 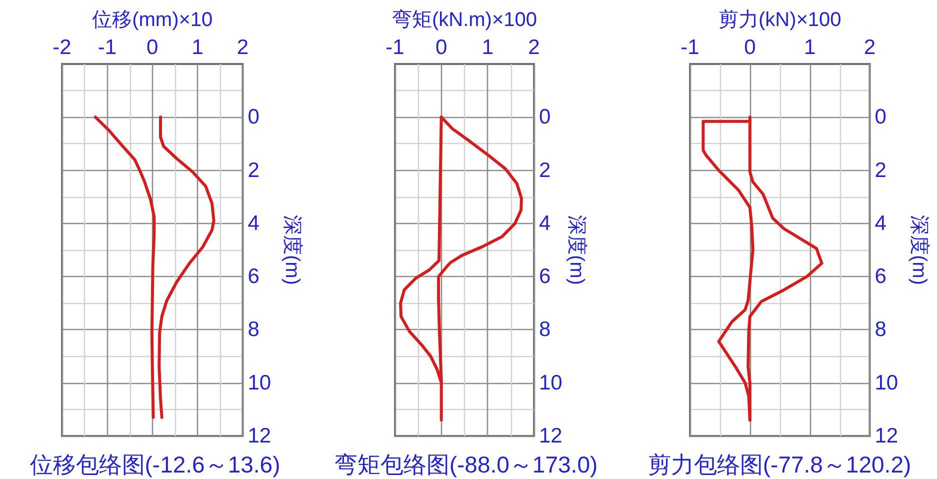 I want to click on text: 位移包络图(-12.6～13.6), so click(x=155, y=465).